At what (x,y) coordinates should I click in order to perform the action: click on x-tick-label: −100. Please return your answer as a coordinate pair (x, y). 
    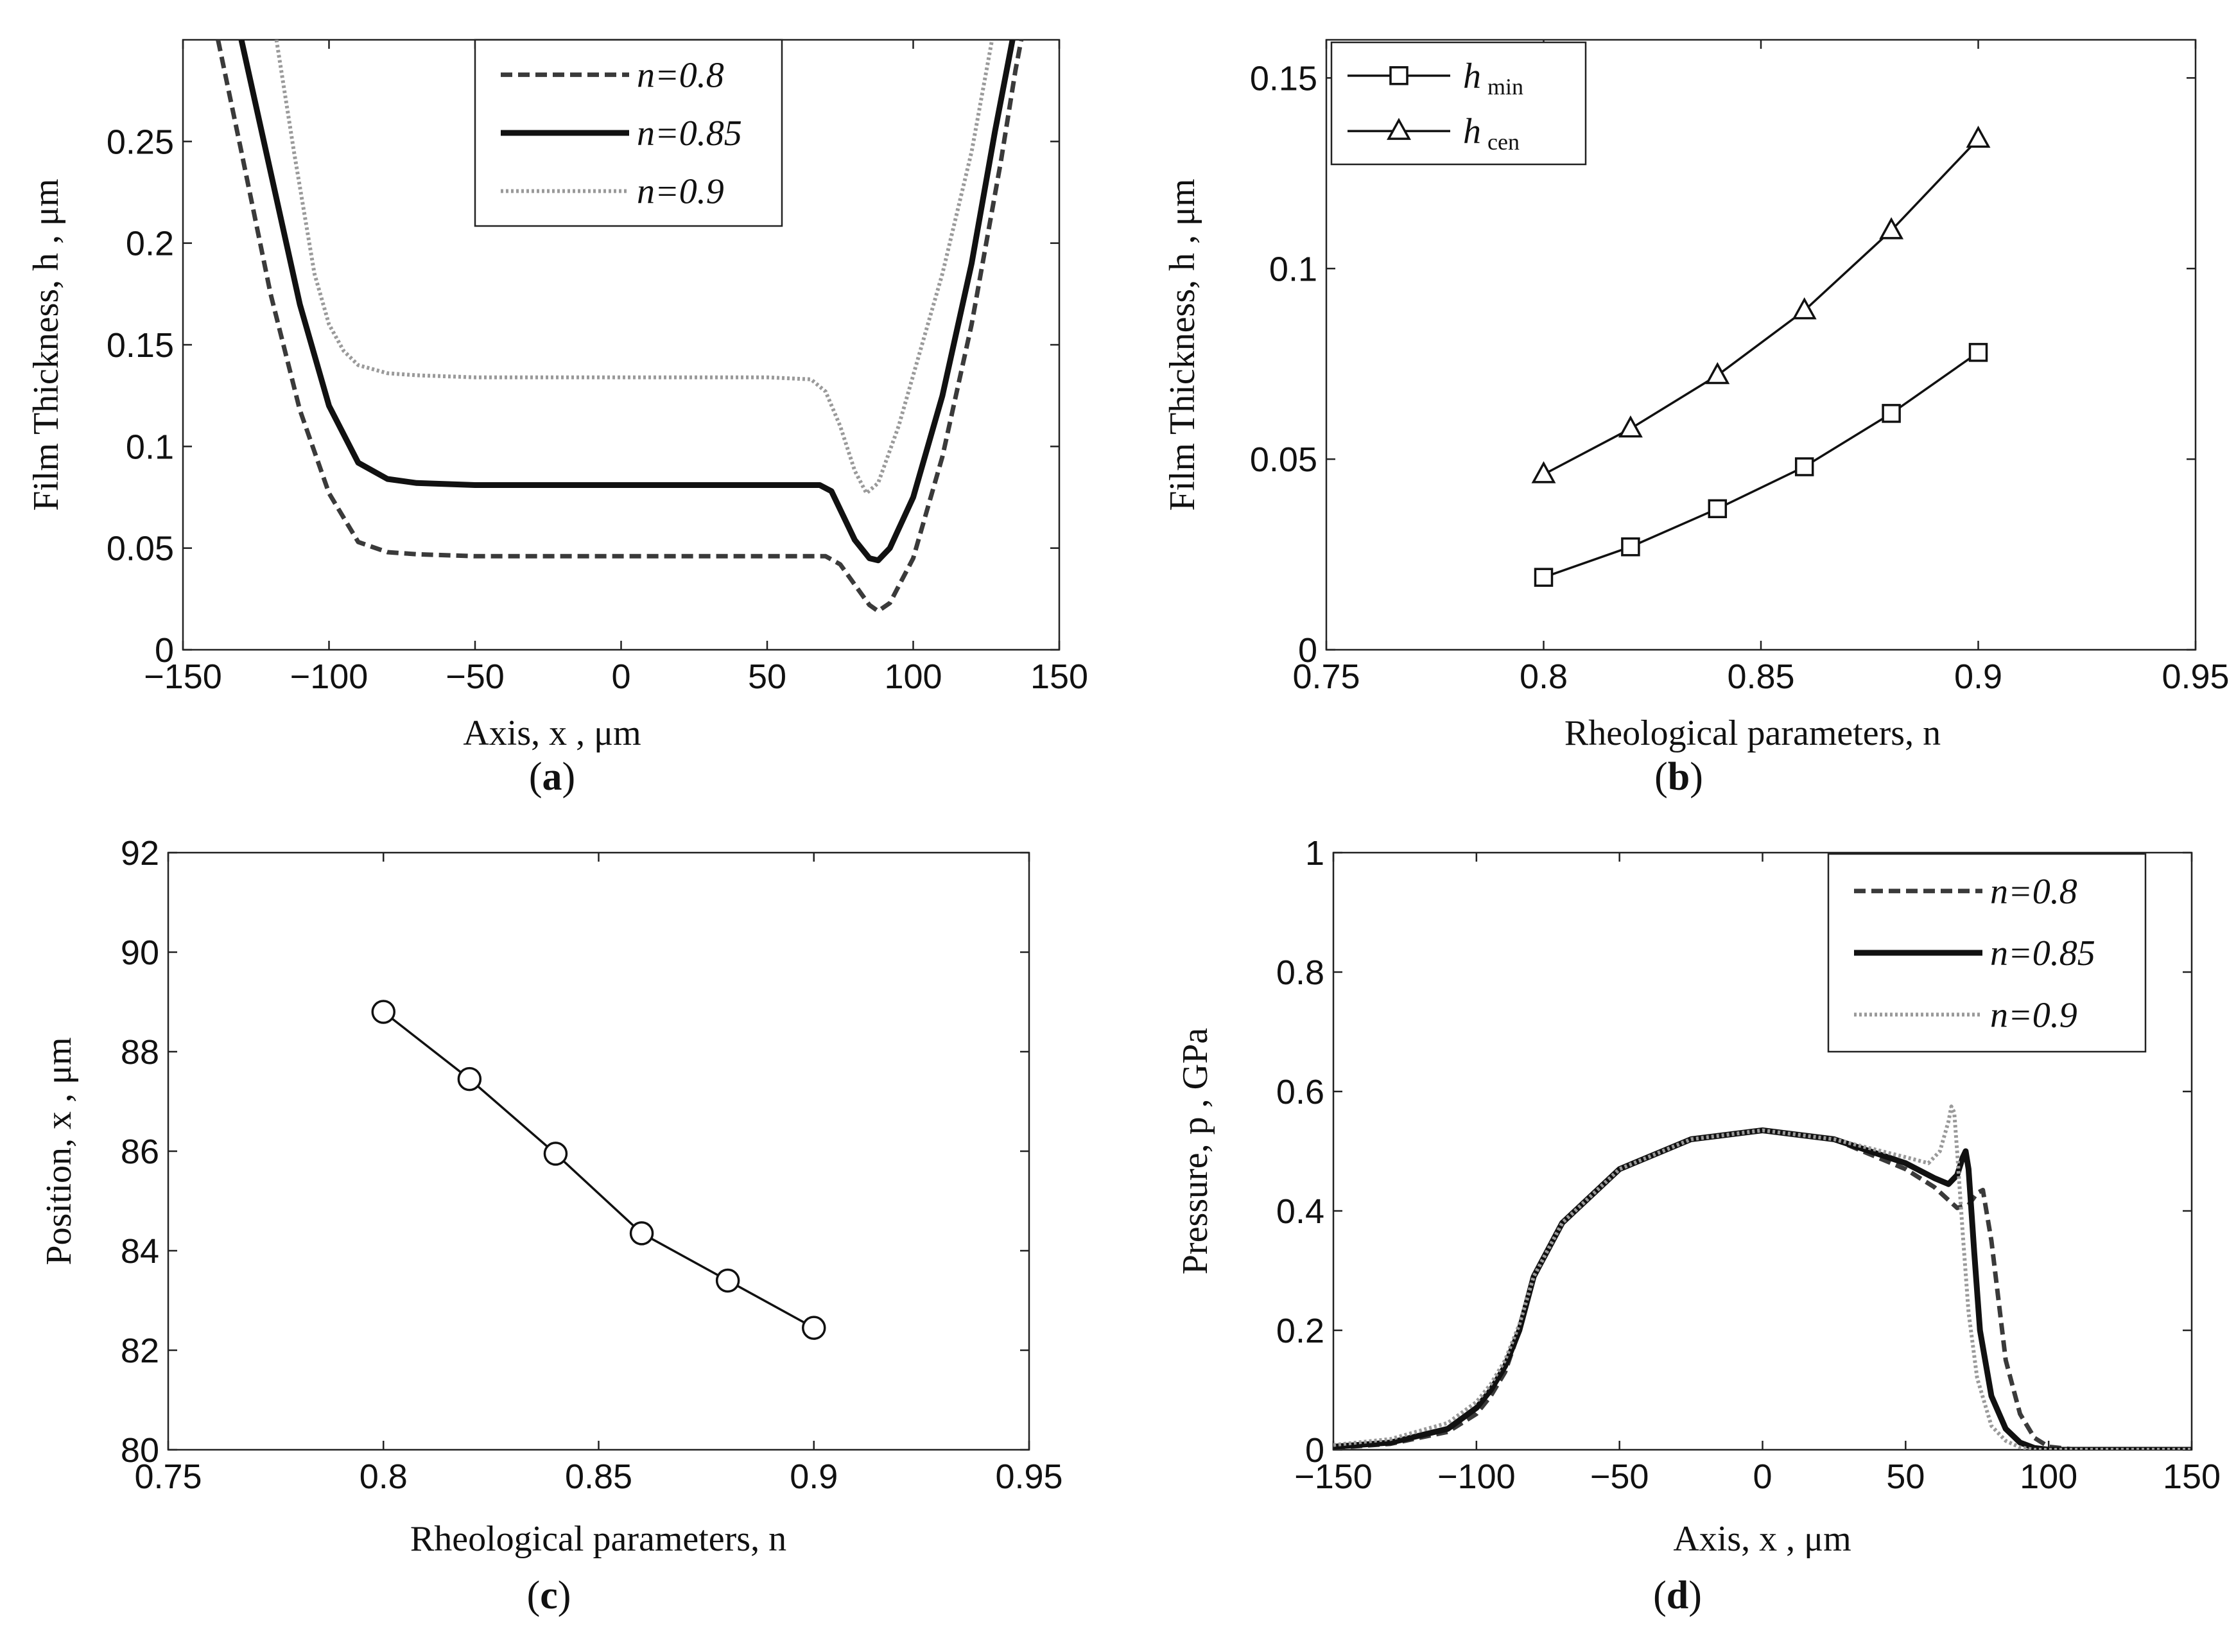
    Looking at the image, I should click on (1476, 1477).